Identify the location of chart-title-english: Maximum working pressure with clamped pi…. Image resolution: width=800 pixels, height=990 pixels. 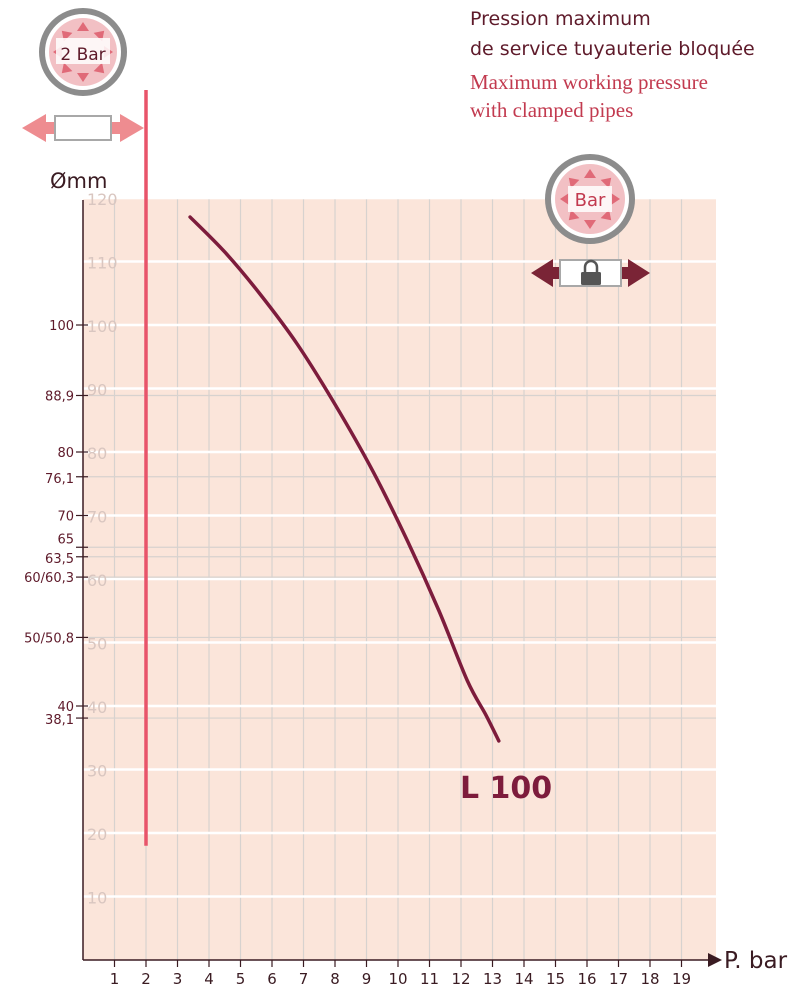
(589, 96).